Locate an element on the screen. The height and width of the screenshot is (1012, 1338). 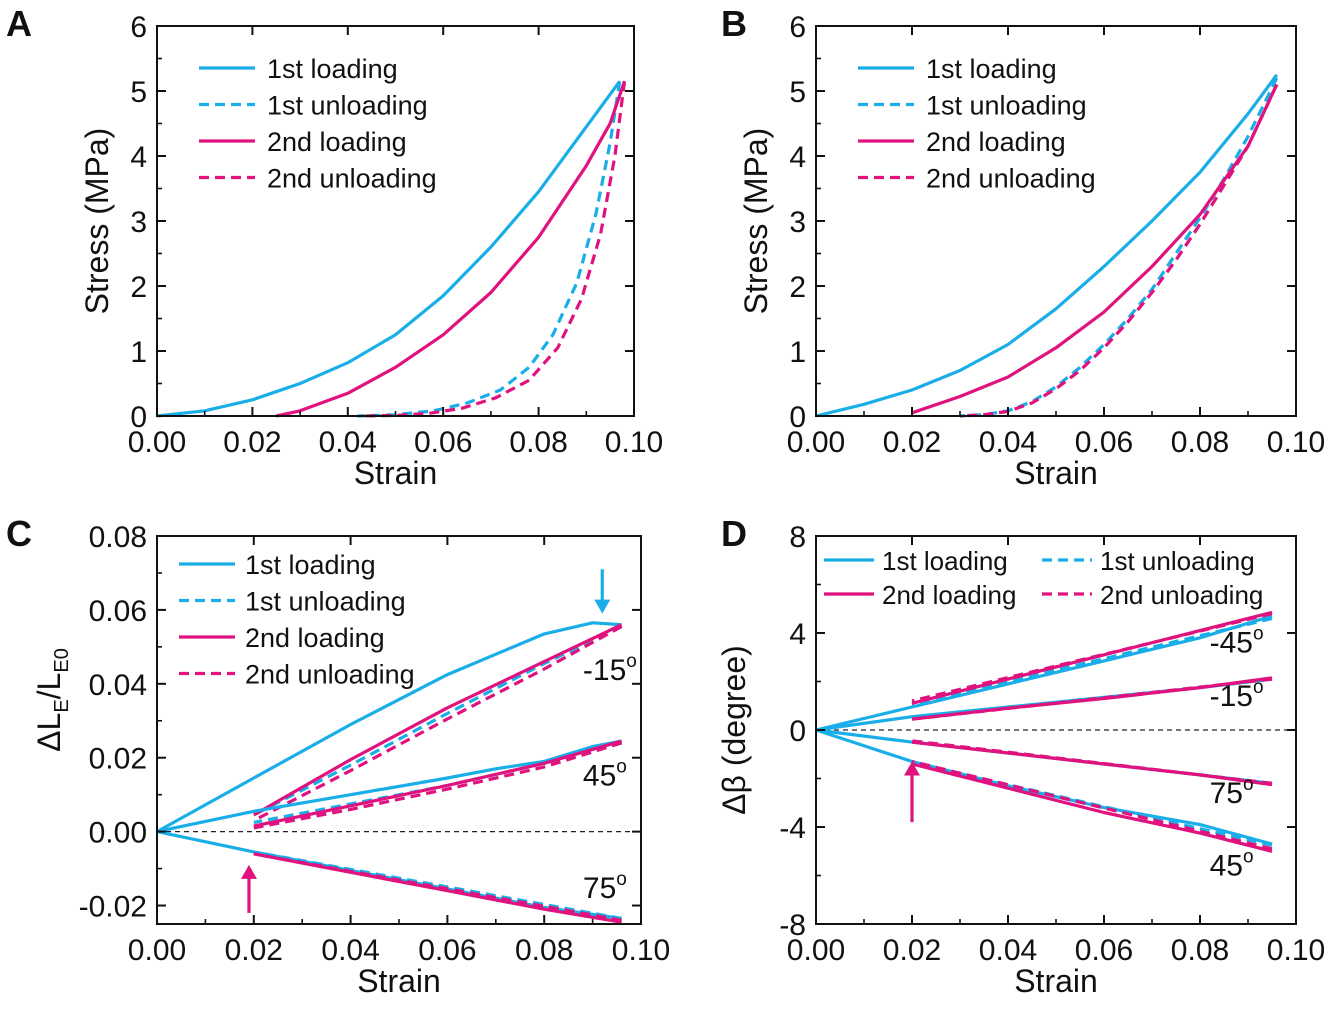
legend-label: 1st loading is located at coordinates (332, 69).